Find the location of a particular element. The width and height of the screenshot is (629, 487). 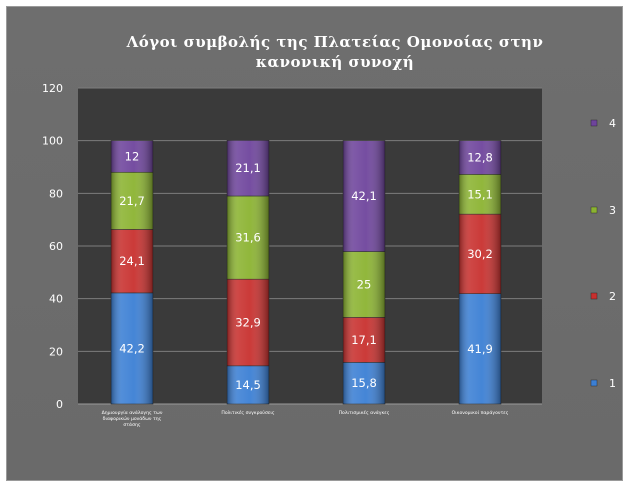

data-label: 24,1 is located at coordinates (132, 261).